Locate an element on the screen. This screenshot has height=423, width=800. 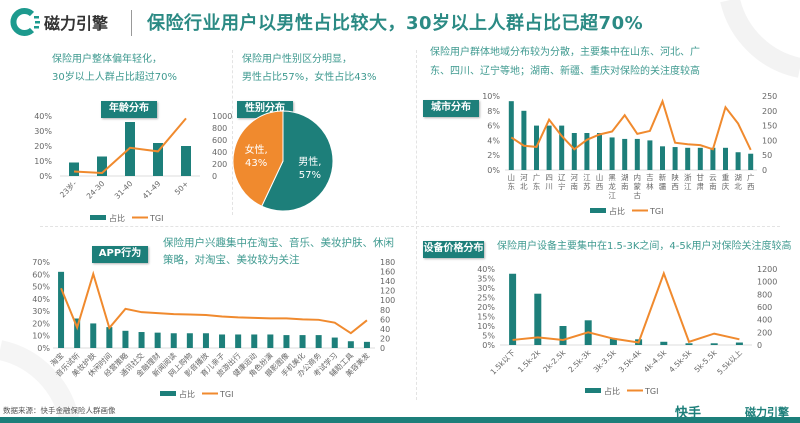
y2-tick-label: 250 is located at coordinates (769, 96).